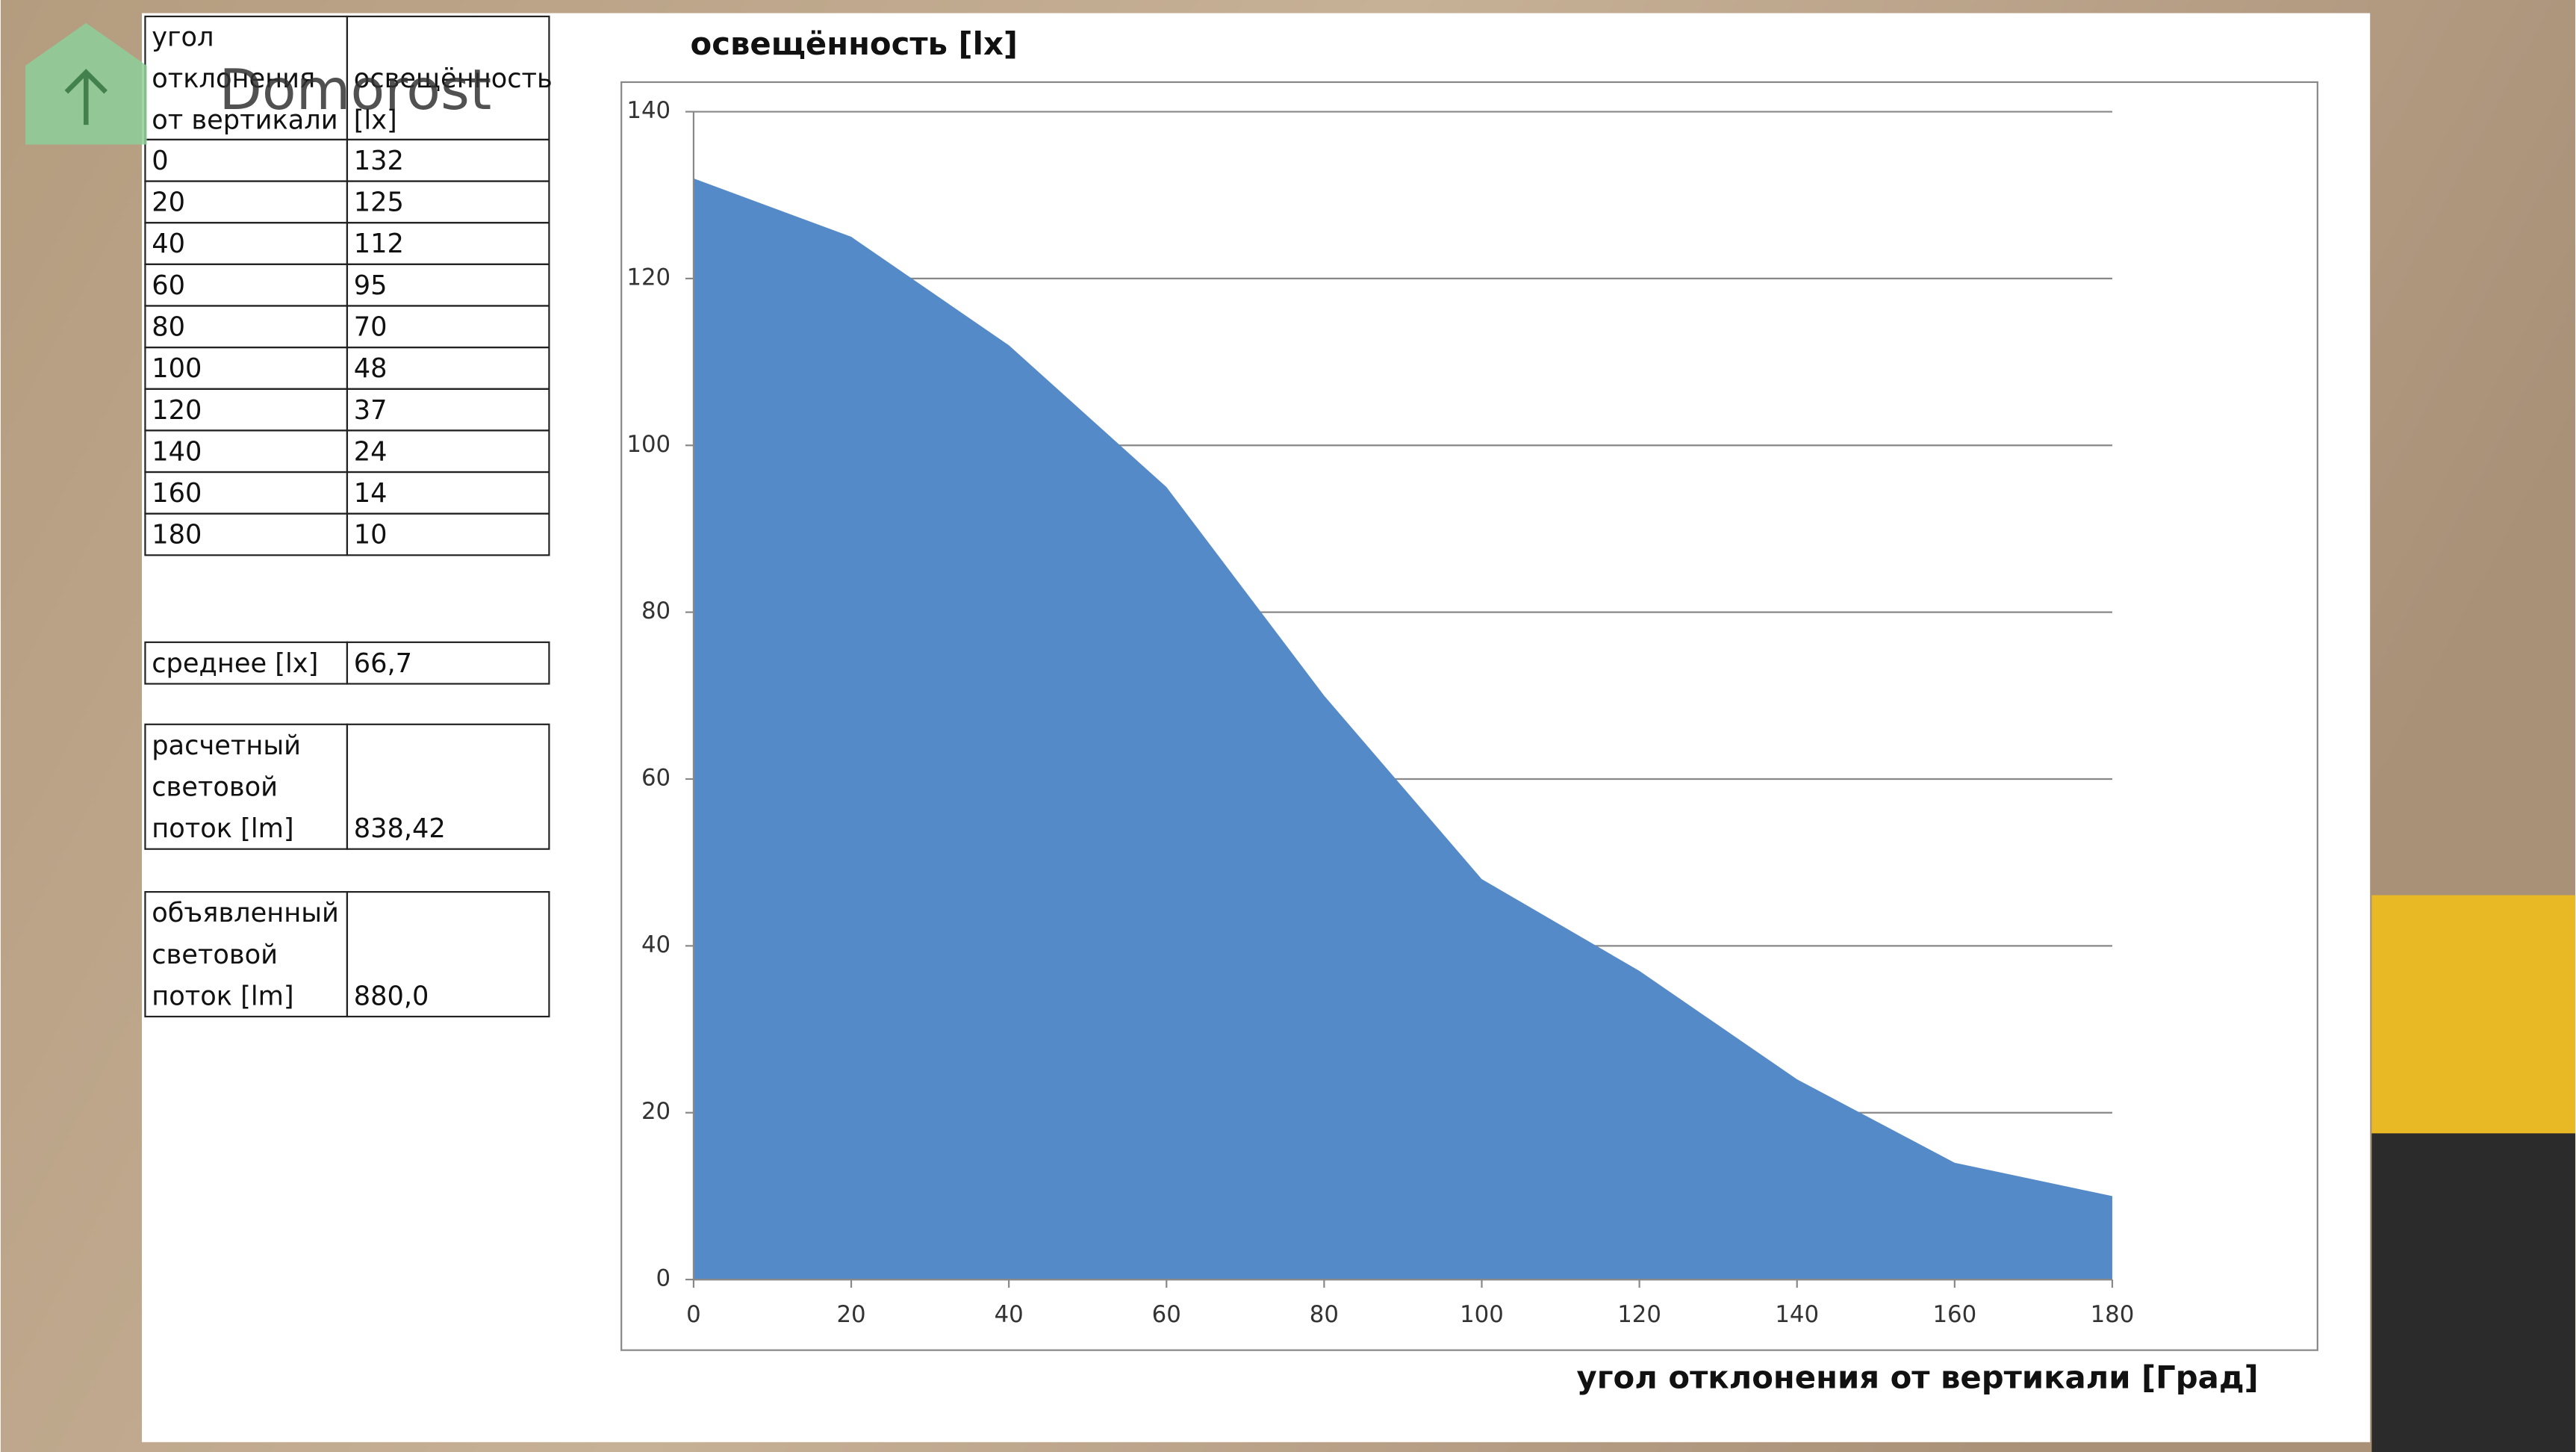 This screenshot has width=2576, height=1452. Describe the element at coordinates (235, 663) in the screenshot. I see `summary-label: среднее [lx]` at that location.